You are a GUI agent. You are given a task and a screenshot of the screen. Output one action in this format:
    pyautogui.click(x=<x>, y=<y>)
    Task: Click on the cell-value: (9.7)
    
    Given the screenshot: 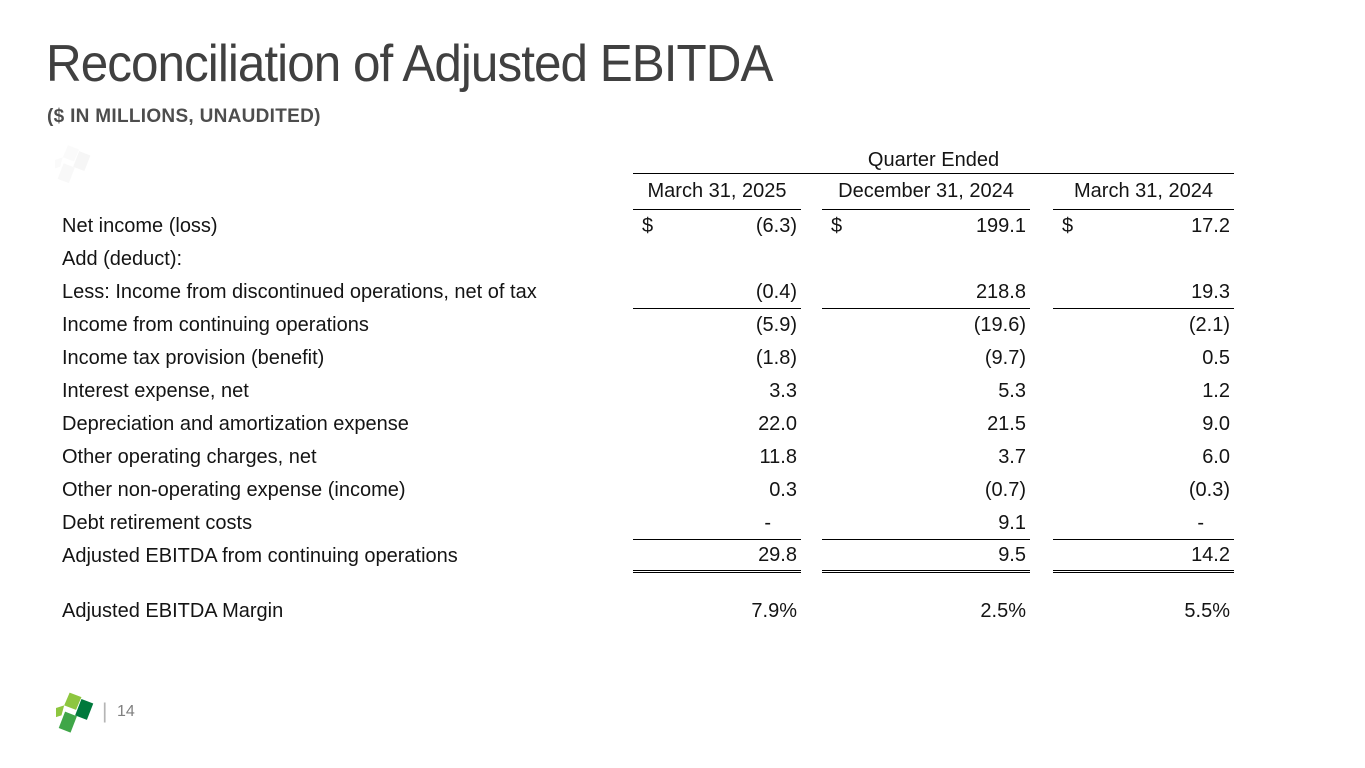 What is the action you would take?
    pyautogui.click(x=1005, y=358)
    